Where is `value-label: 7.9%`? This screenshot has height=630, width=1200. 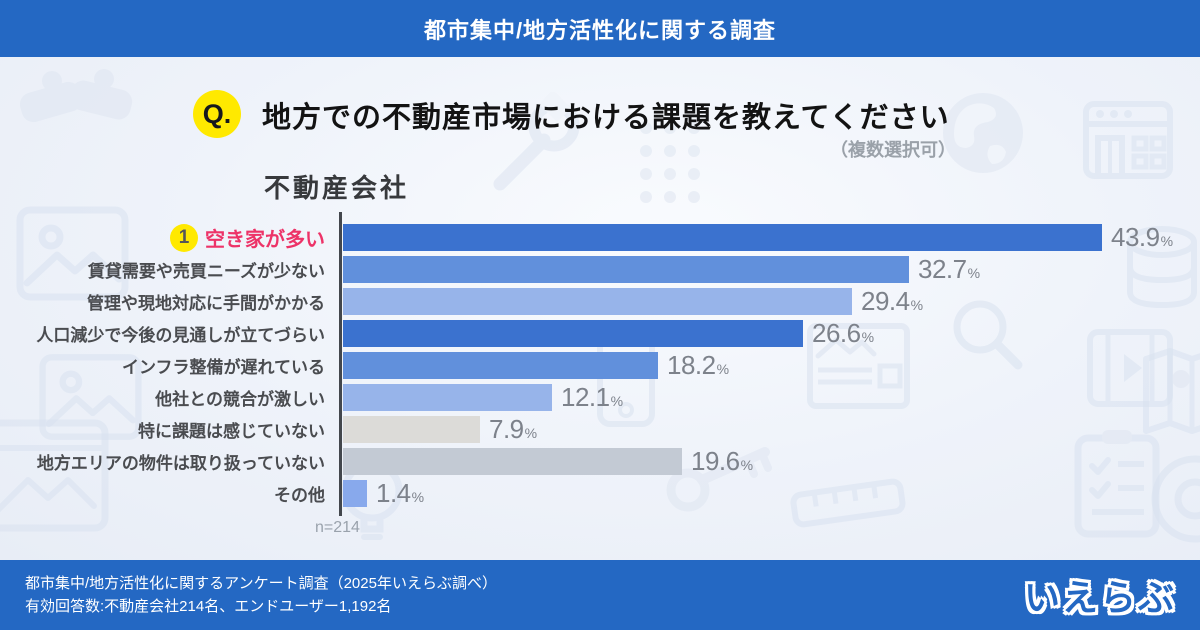 value-label: 7.9% is located at coordinates (513, 429).